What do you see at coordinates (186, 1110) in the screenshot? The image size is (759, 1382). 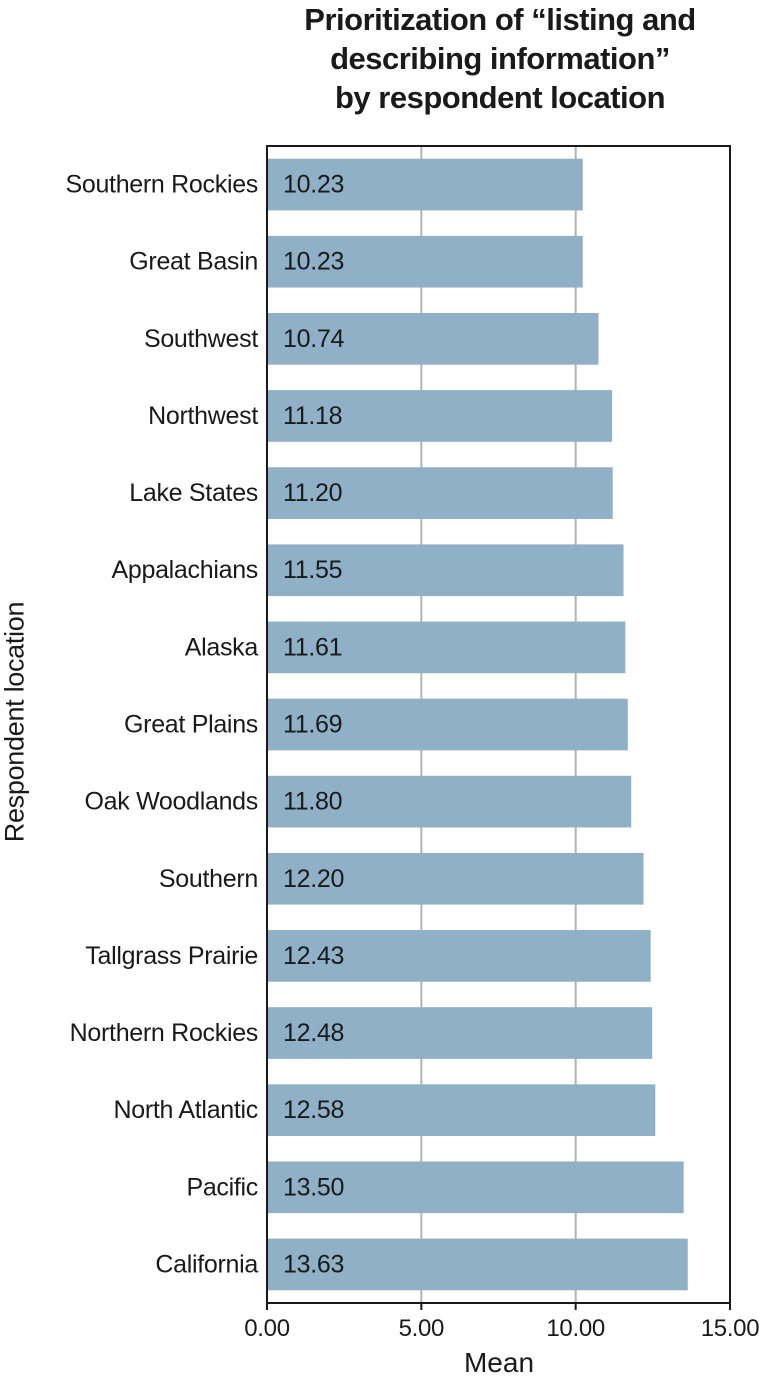 I see `category-label: North Atlantic` at bounding box center [186, 1110].